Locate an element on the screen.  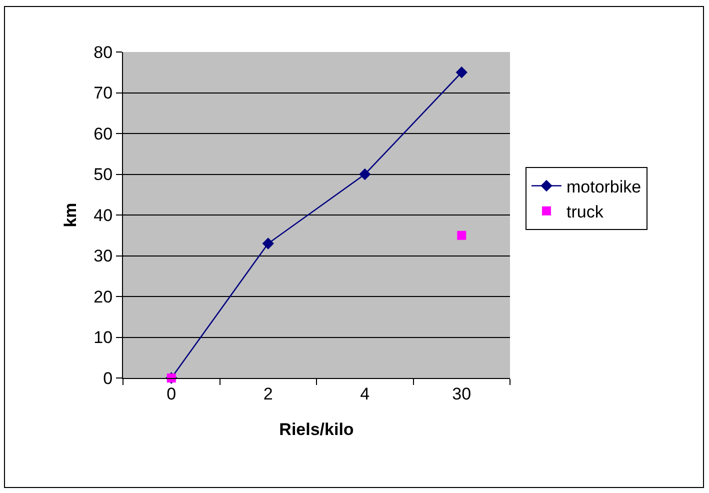
y-tick-label: 10 is located at coordinates (103, 338).